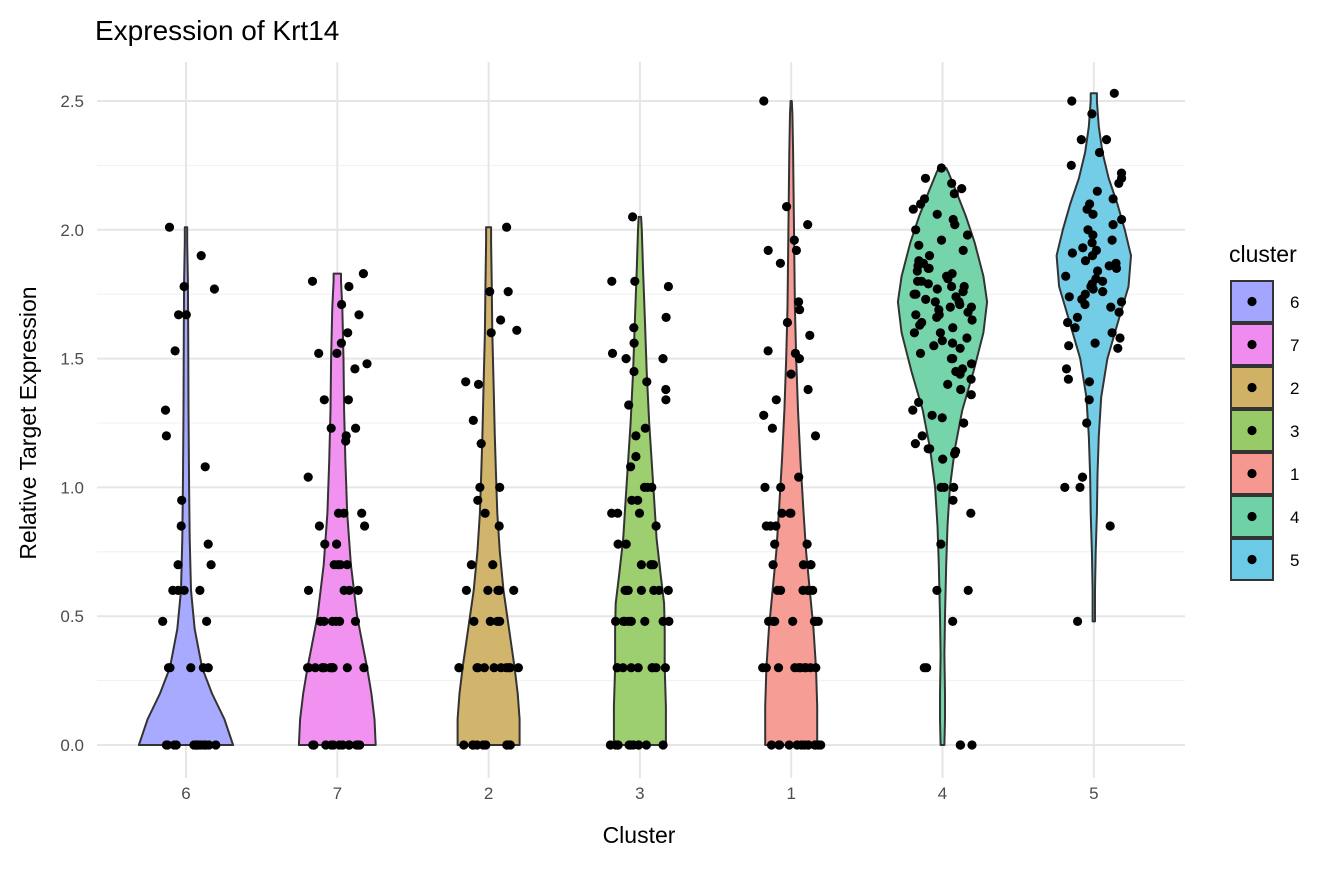 The height and width of the screenshot is (870, 1344). What do you see at coordinates (72, 487) in the screenshot?
I see `y-tick-label: 1.0` at bounding box center [72, 487].